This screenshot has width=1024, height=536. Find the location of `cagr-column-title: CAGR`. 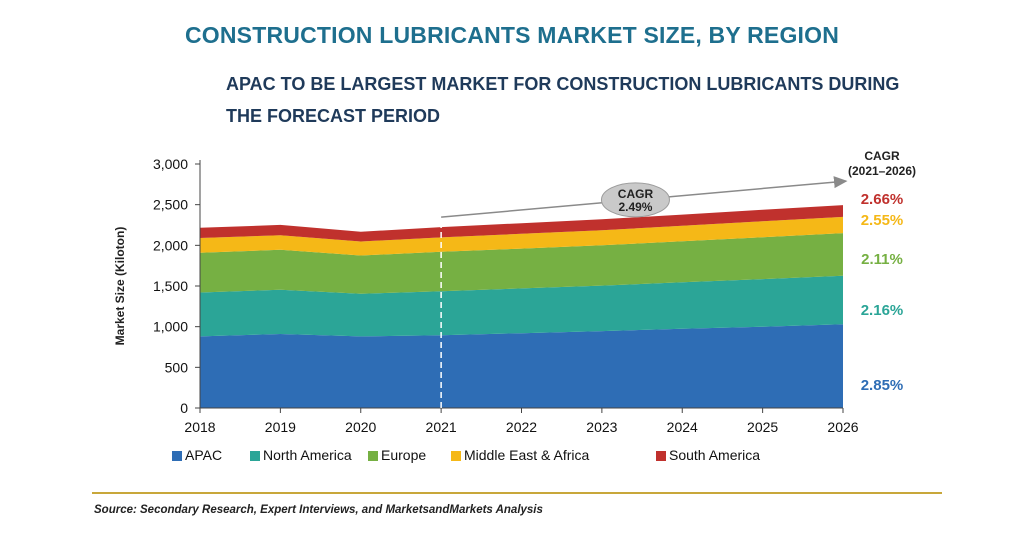

cagr-column-title: CAGR is located at coordinates (882, 156).